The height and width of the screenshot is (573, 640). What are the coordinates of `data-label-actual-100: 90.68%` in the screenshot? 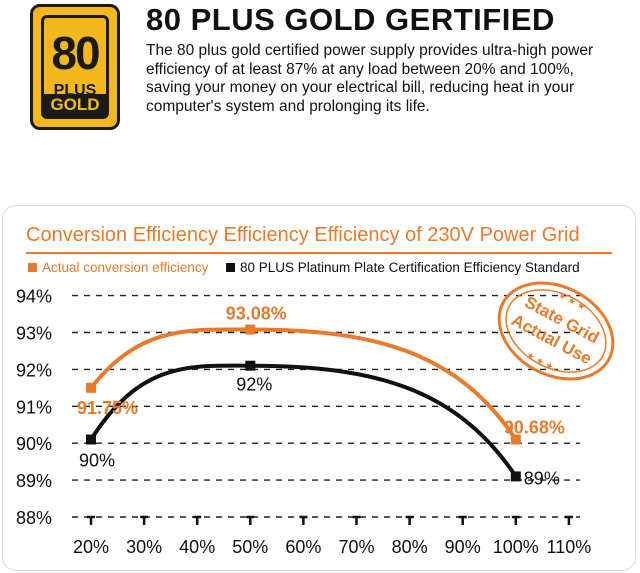 It's located at (534, 428).